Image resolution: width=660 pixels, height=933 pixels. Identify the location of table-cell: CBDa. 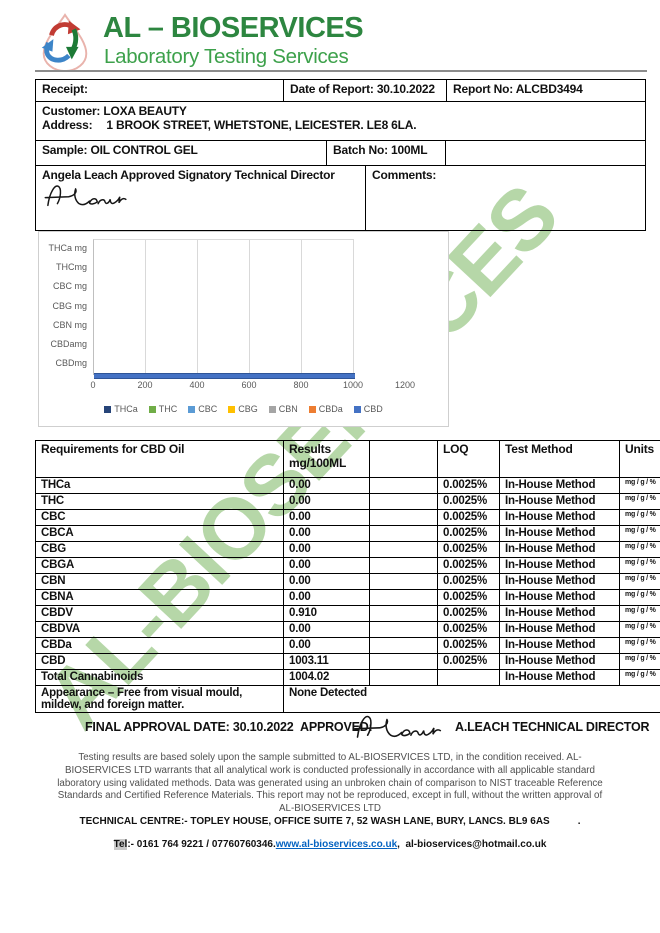
(159, 645).